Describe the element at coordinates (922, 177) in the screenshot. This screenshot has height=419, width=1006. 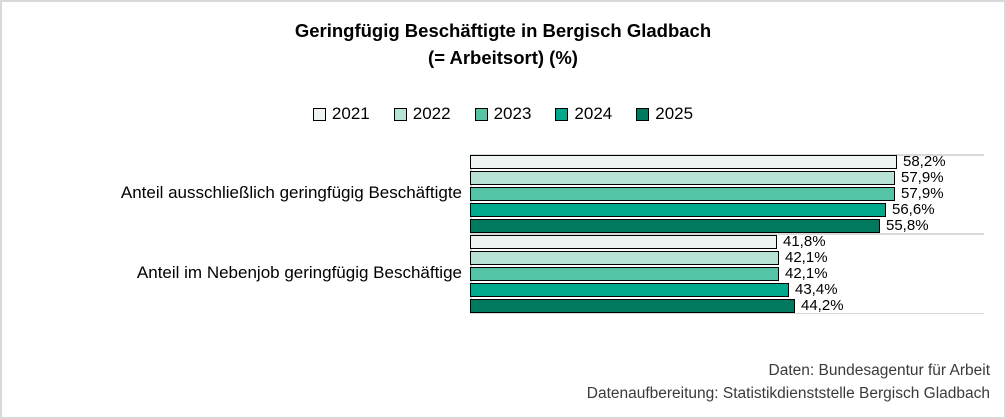
I see `bar-value-label-2022-category-1: 57,9%` at that location.